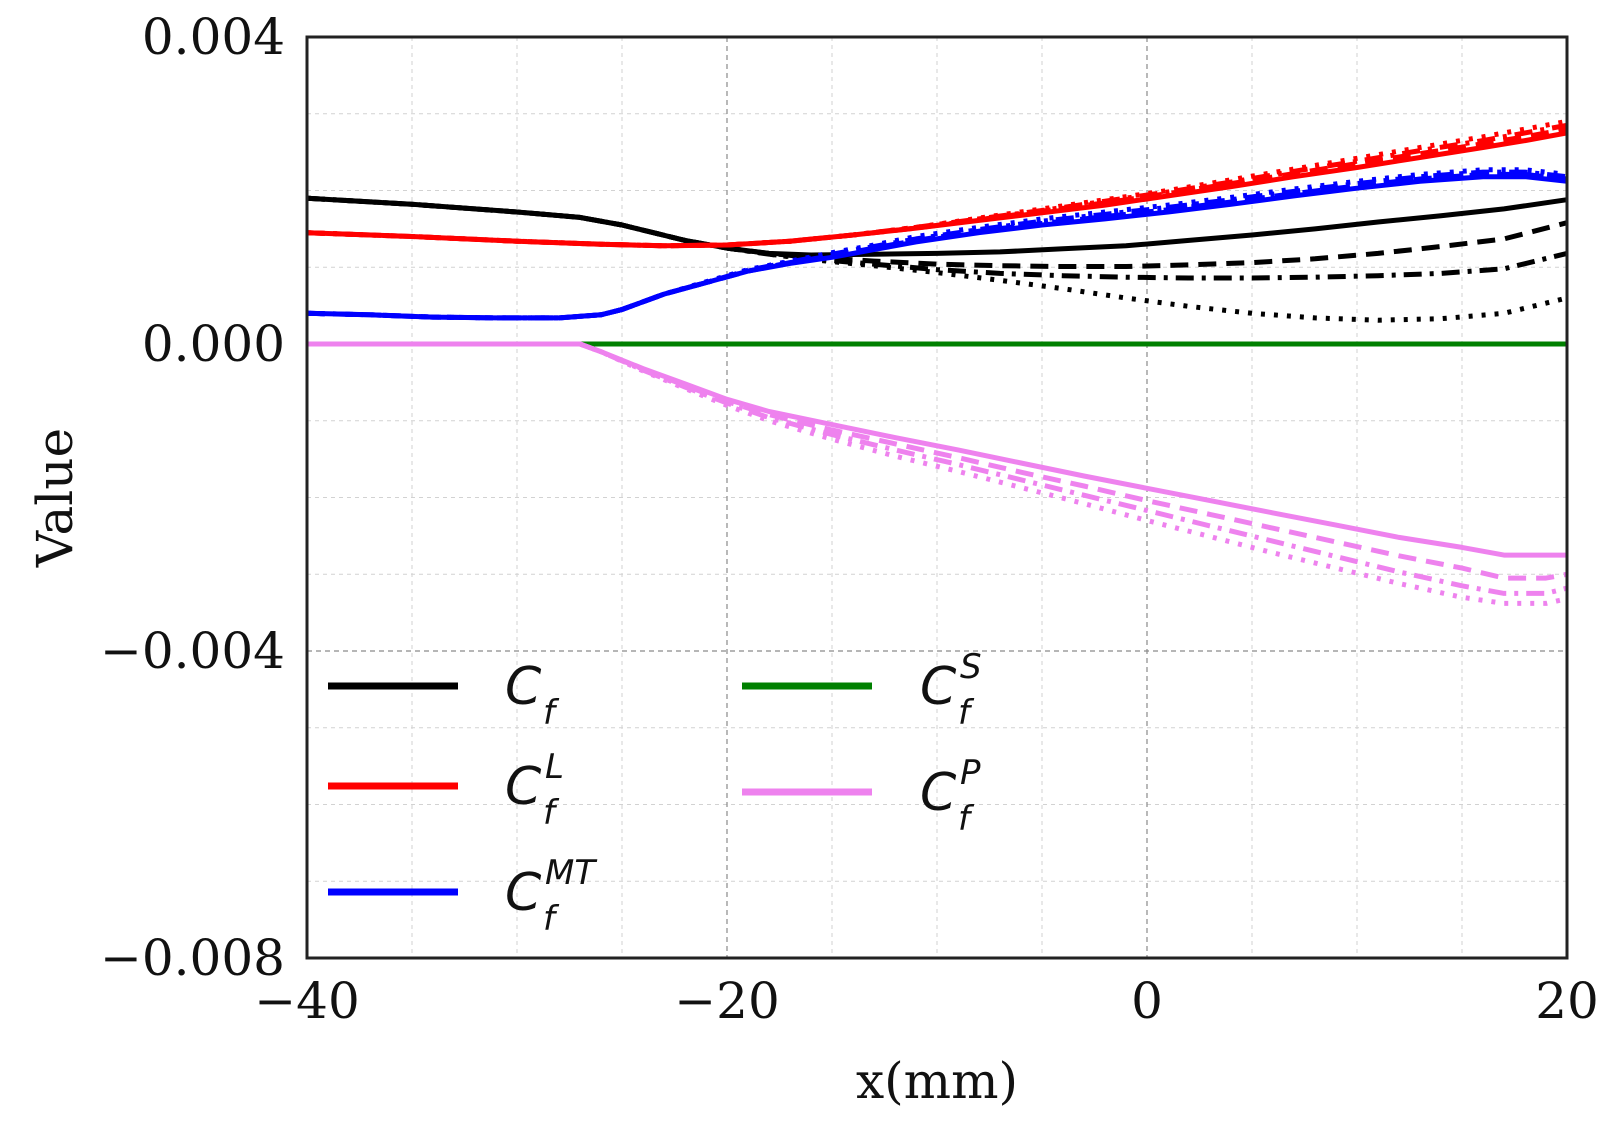 The width and height of the screenshot is (1620, 1133). Describe the element at coordinates (937, 238) in the screenshot. I see `series-line-cf-dashdot` at that location.